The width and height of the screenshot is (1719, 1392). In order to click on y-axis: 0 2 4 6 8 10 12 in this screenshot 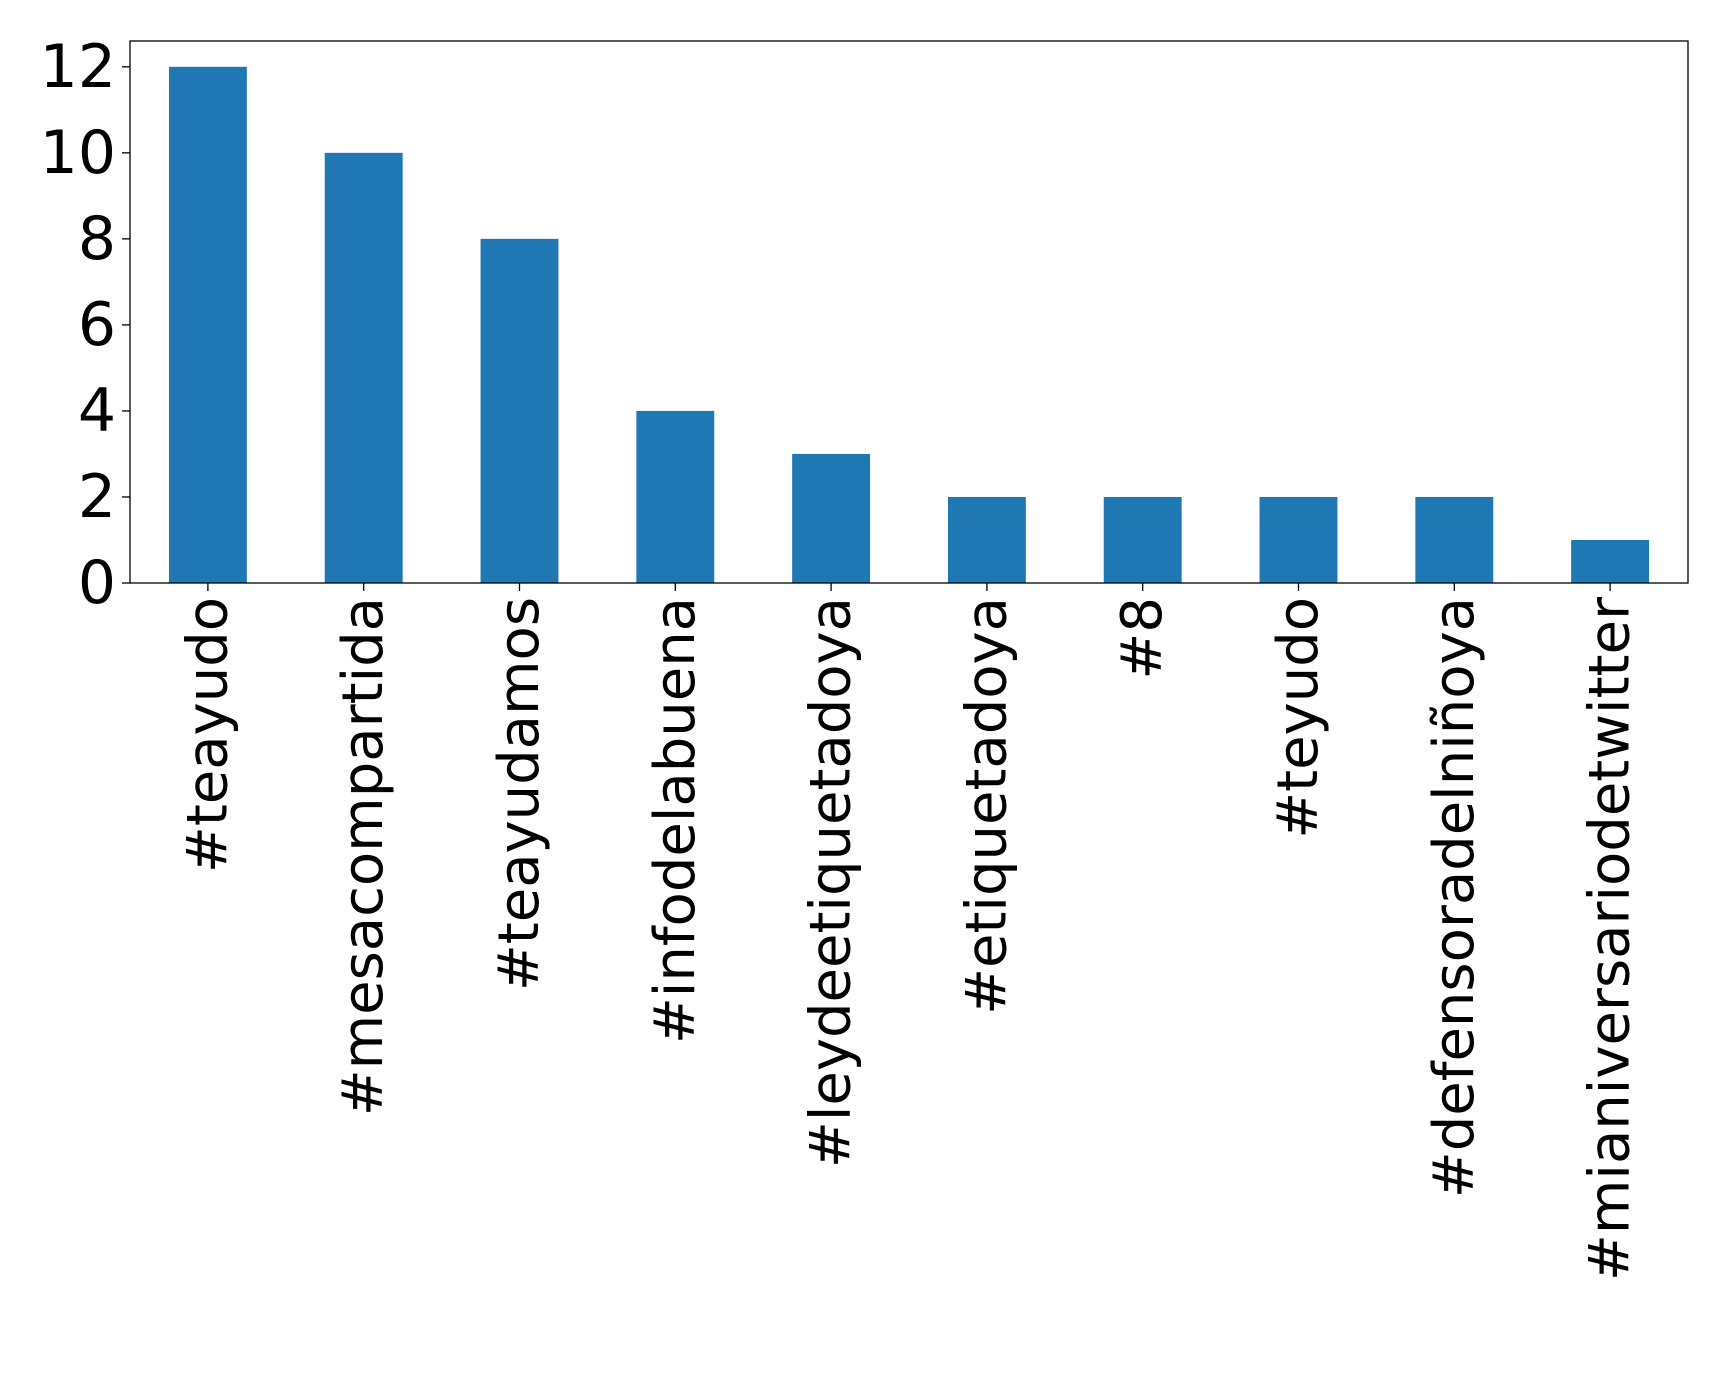, I will do `click(85, 325)`.